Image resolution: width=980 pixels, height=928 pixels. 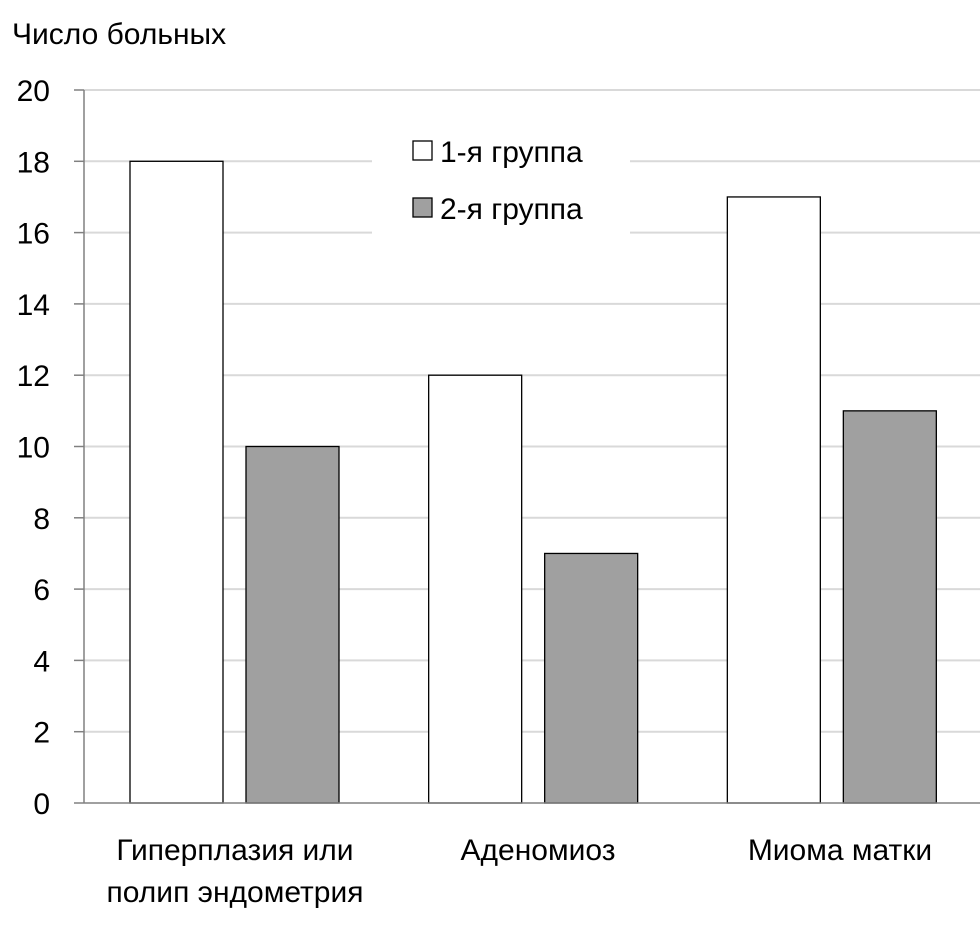 What do you see at coordinates (41, 590) in the screenshot?
I see `y-tick-label: 6` at bounding box center [41, 590].